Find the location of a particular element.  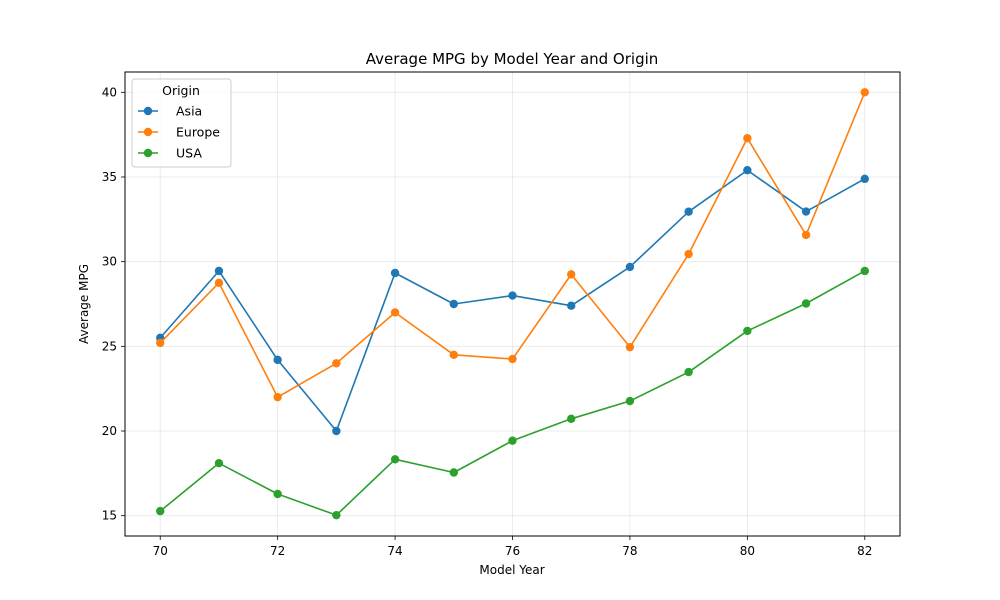

y-tick-label: 40 is located at coordinates (109, 92).